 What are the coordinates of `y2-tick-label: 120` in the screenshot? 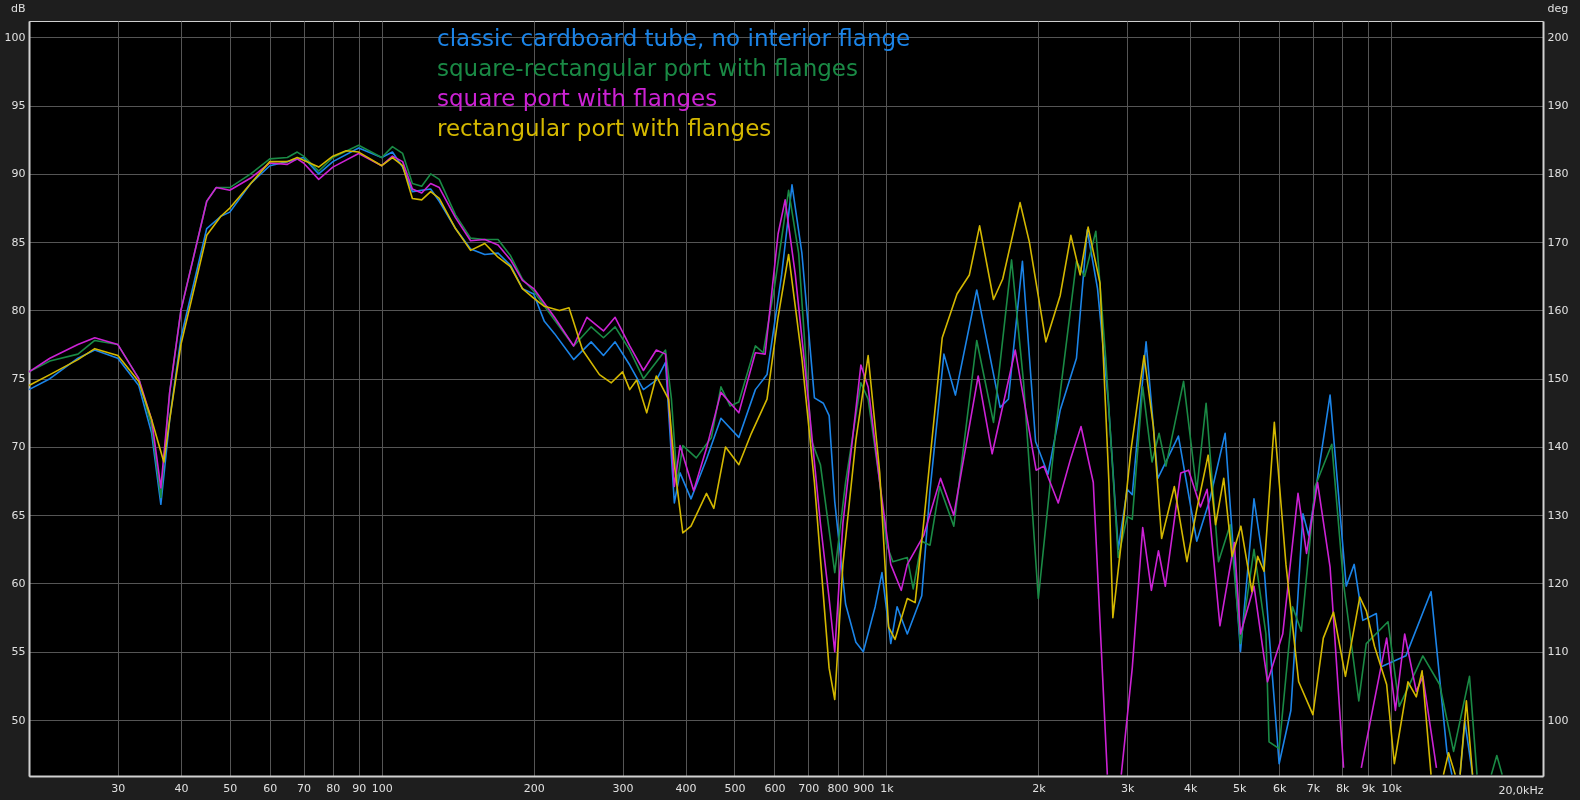 It's located at (1558, 583).